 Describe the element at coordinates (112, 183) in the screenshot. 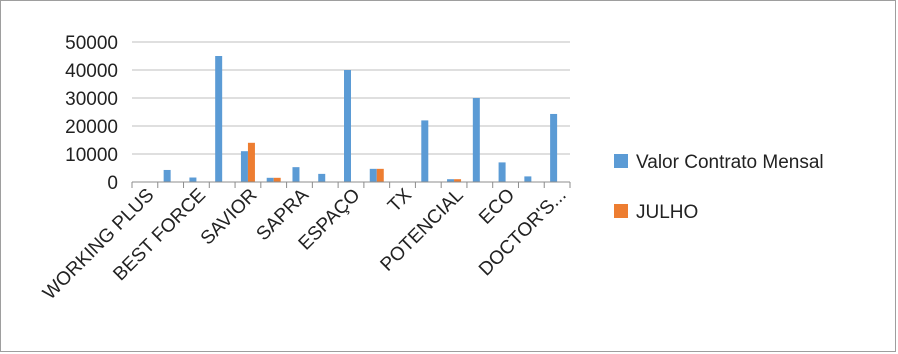

I see `y-tick-label: 0` at that location.